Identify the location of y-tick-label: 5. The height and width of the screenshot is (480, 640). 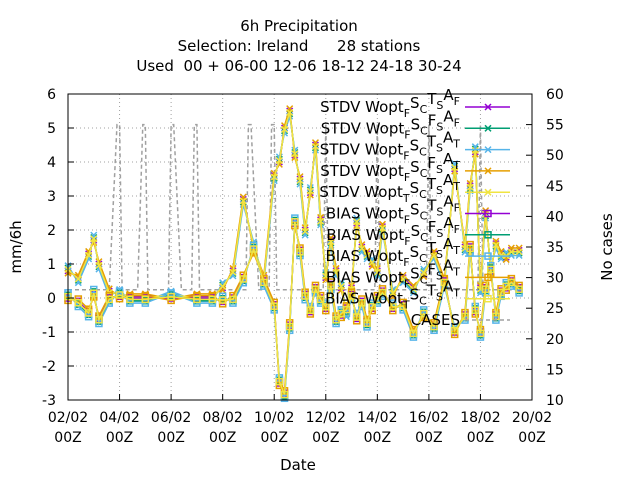
(51, 129).